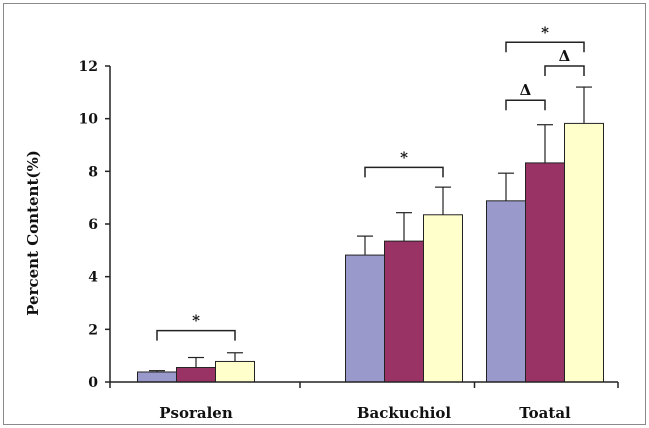 The width and height of the screenshot is (649, 428). What do you see at coordinates (89, 120) in the screenshot?
I see `y-tick-label: 10` at bounding box center [89, 120].